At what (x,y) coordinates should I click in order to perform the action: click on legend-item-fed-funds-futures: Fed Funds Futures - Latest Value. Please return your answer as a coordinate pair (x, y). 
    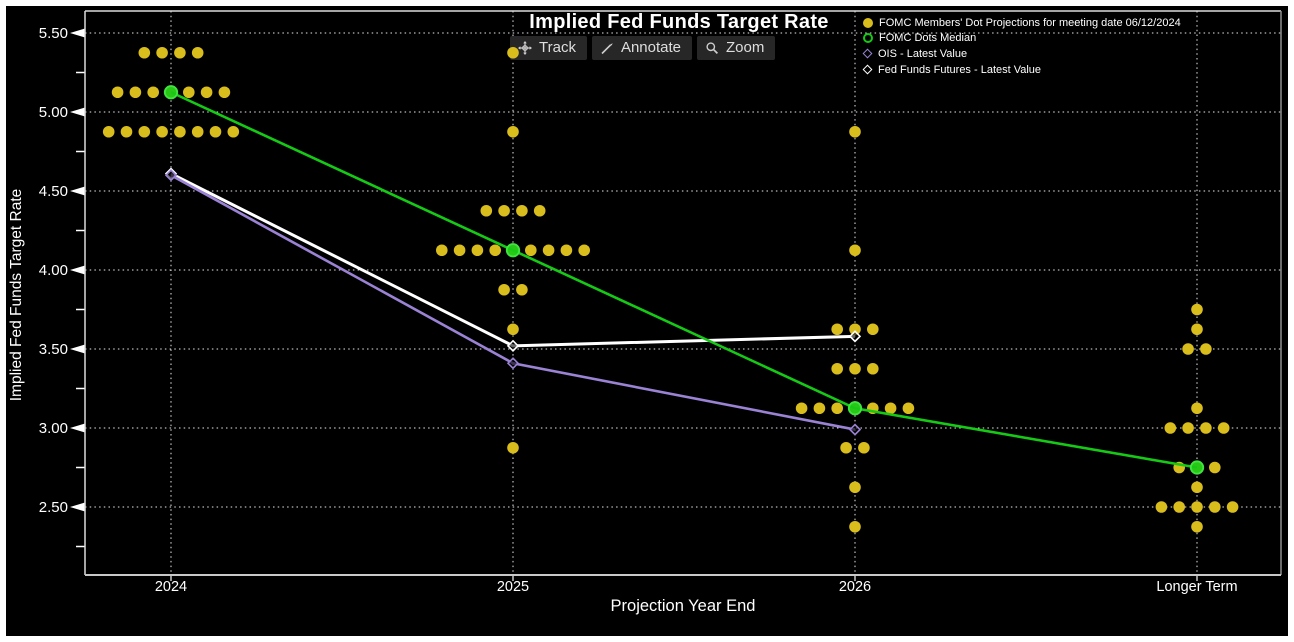
    Looking at the image, I should click on (1021, 70).